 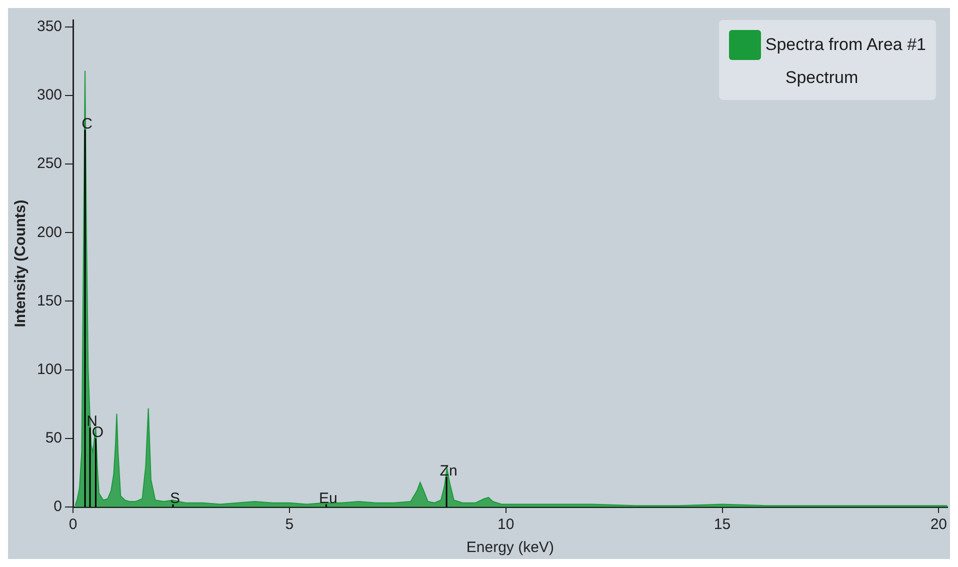 What do you see at coordinates (21, 264) in the screenshot?
I see `y-axis-title: Intensity (Counts)` at bounding box center [21, 264].